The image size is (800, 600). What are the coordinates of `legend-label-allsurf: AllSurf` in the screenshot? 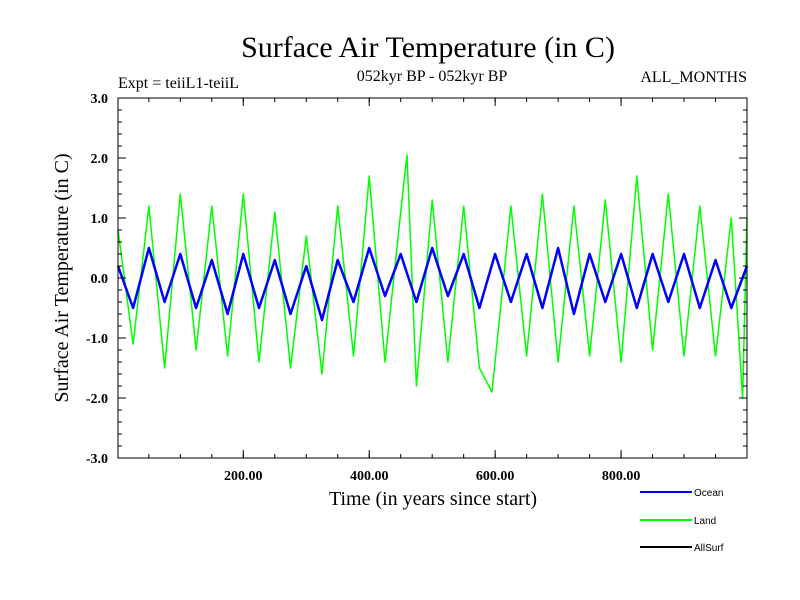 It's located at (709, 548).